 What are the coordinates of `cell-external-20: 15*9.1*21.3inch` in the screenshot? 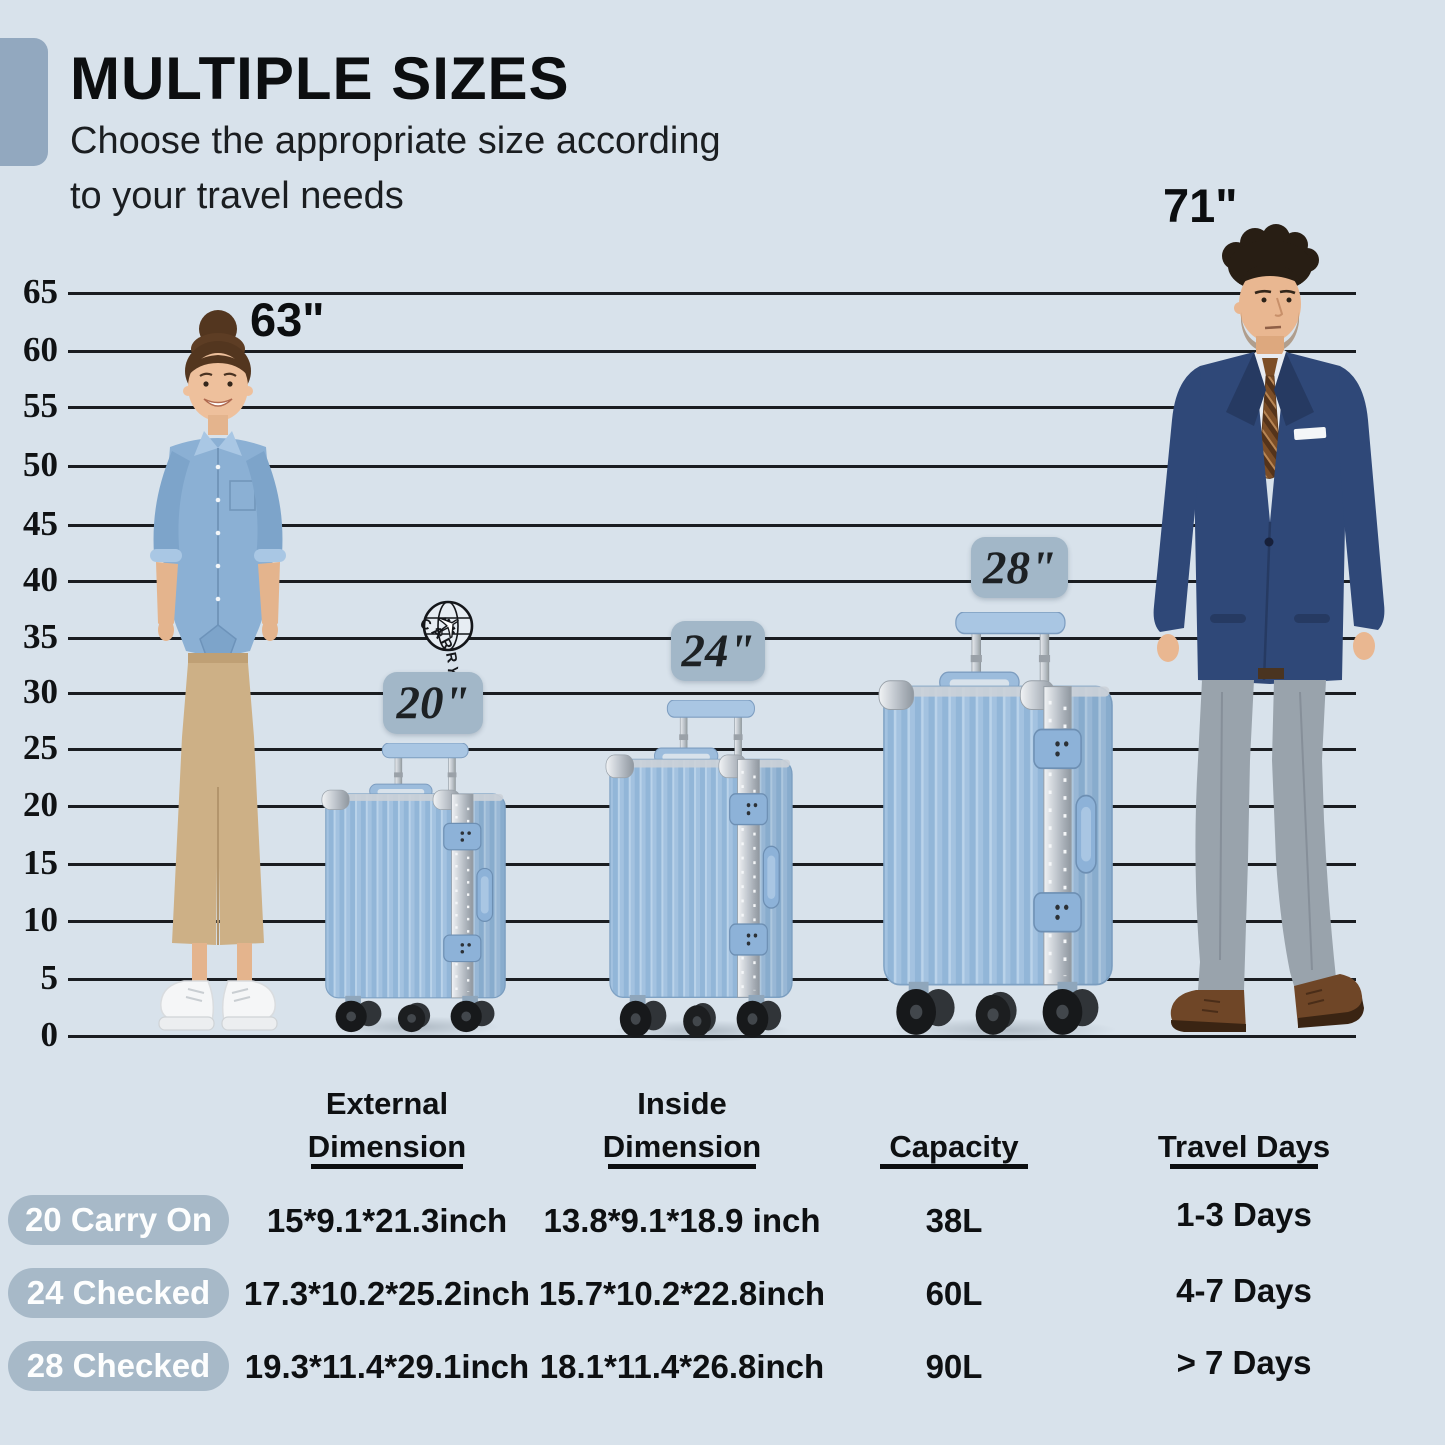 It's located at (387, 1220).